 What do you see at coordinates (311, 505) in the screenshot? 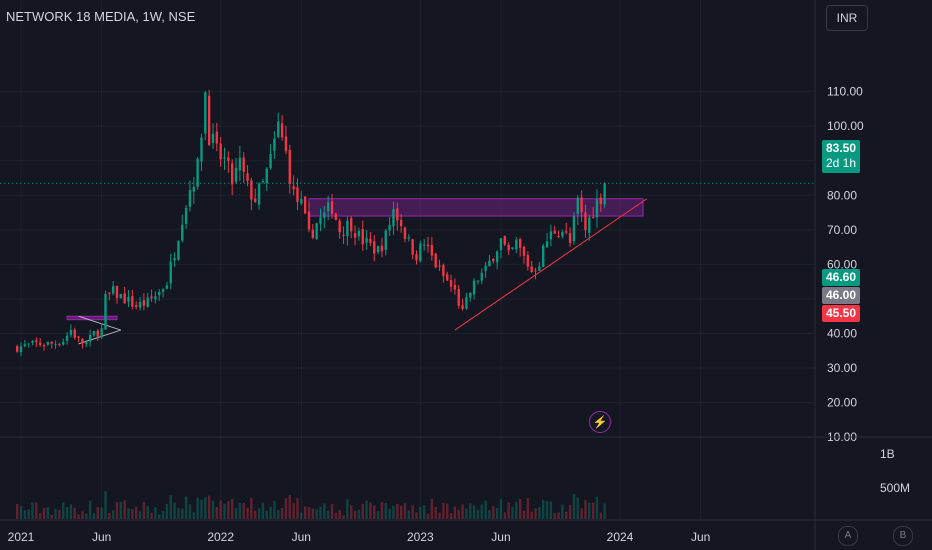
I see `volume-bars` at bounding box center [311, 505].